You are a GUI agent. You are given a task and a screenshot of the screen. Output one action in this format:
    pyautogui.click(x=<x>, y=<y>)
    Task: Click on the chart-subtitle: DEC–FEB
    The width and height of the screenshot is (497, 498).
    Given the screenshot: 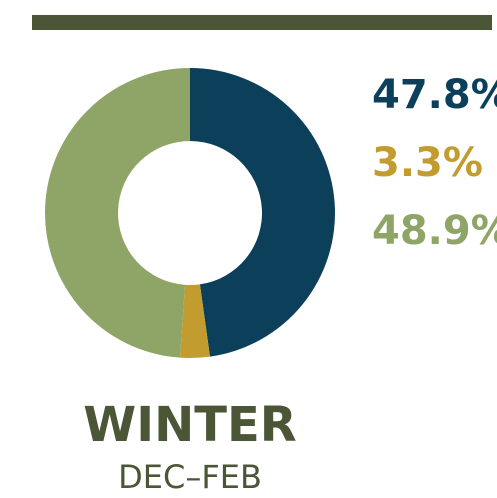 What is the action you would take?
    pyautogui.click(x=190, y=477)
    